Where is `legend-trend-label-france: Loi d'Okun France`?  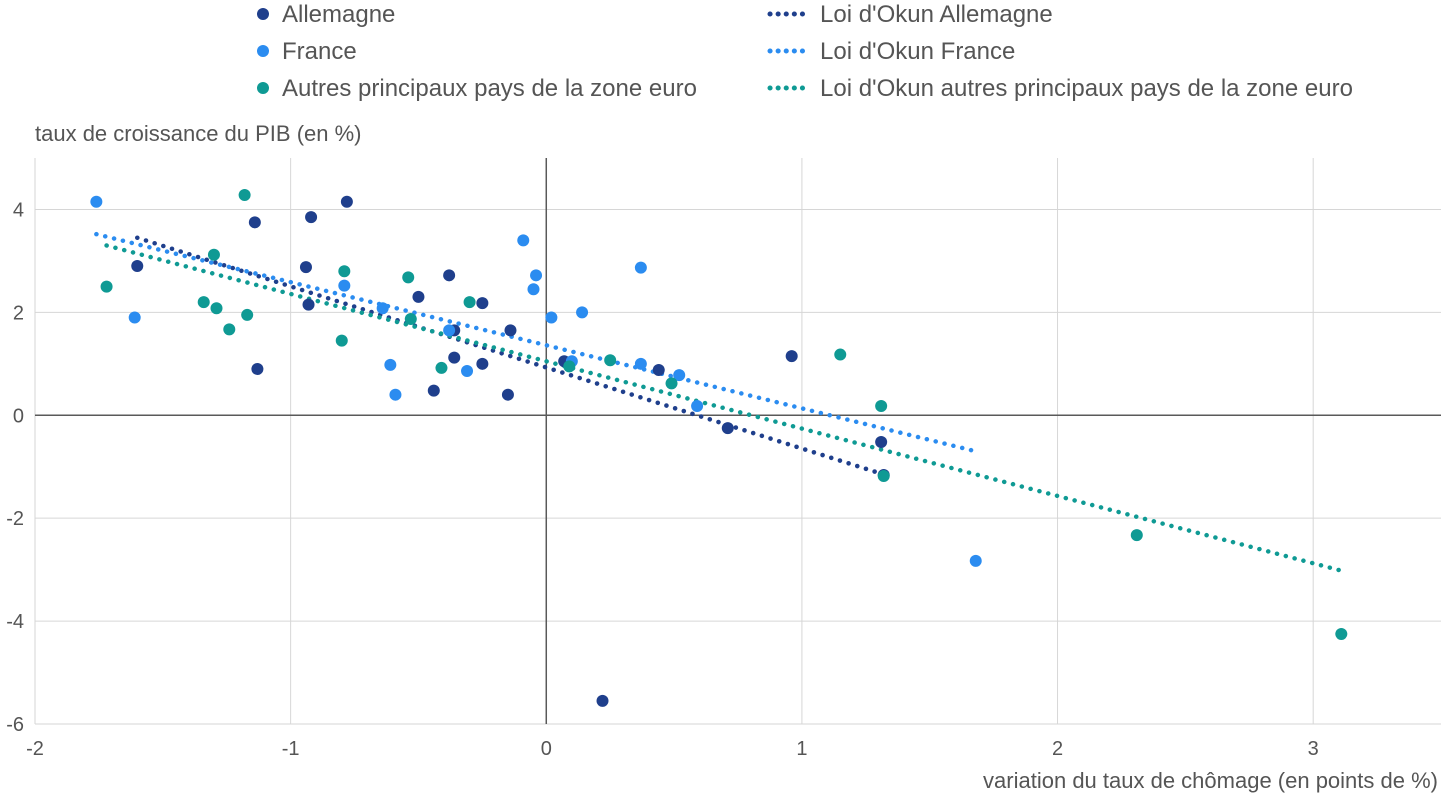
legend-trend-label-france: Loi d'Okun France is located at coordinates (917, 51).